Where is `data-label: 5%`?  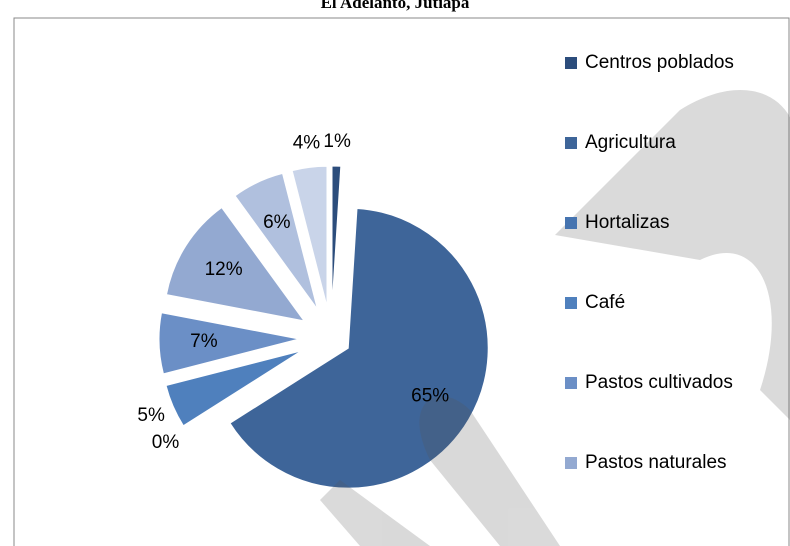
data-label: 5% is located at coordinates (151, 415).